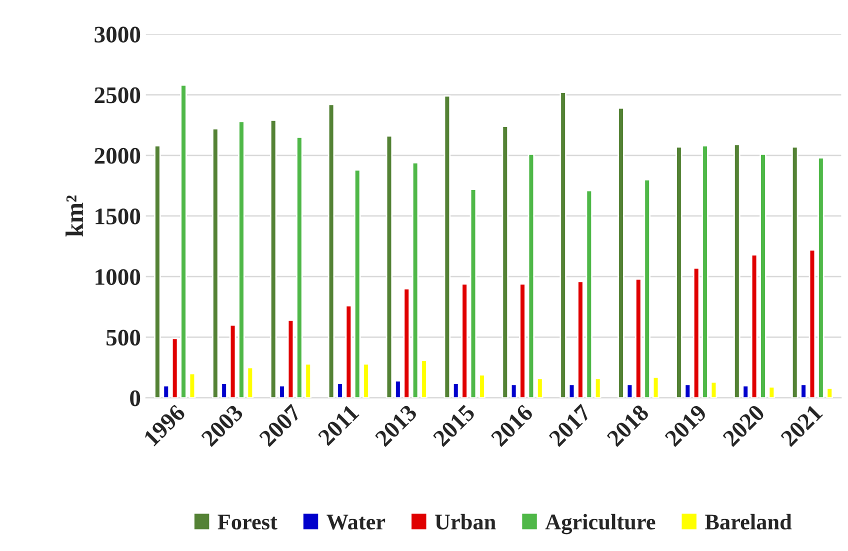 The height and width of the screenshot is (551, 848). I want to click on y-tick-label: 1500, so click(118, 216).